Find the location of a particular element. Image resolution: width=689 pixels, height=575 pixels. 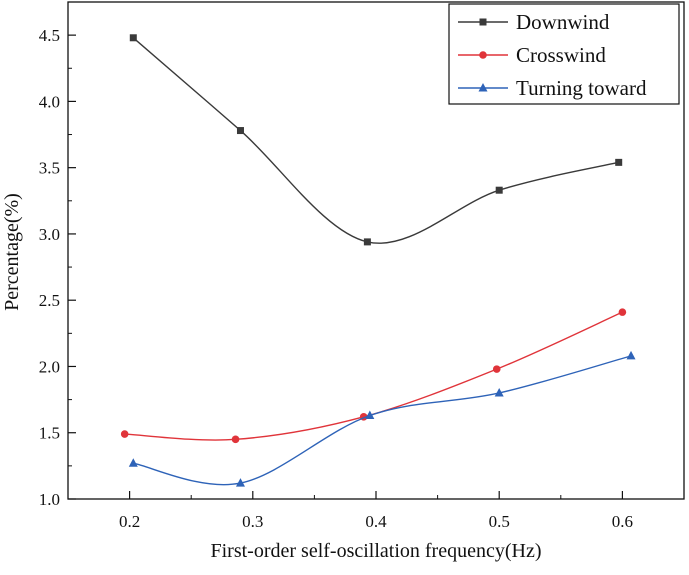

y-tick-label: 3.5 is located at coordinates (49, 168).